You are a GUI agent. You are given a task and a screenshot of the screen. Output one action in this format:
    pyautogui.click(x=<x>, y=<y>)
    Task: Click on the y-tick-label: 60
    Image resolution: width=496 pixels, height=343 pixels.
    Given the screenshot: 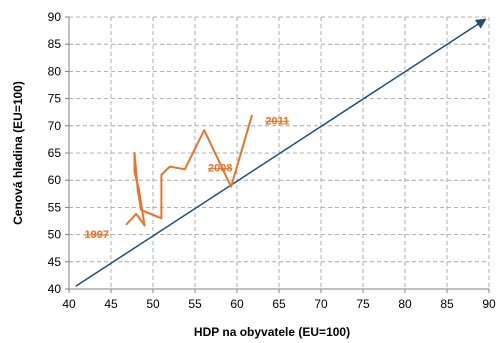 What is the action you would take?
    pyautogui.click(x=55, y=180)
    